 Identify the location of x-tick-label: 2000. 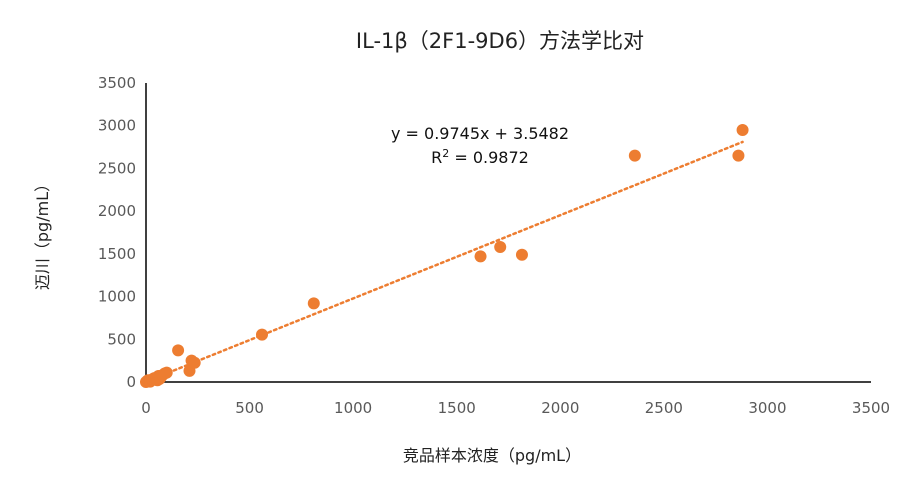
(560, 408).